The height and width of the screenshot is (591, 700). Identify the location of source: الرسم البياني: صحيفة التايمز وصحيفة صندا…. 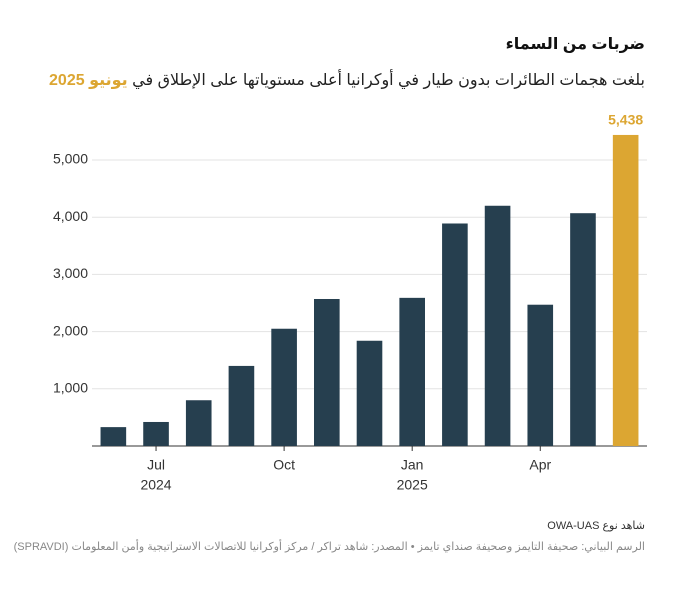
(329, 547).